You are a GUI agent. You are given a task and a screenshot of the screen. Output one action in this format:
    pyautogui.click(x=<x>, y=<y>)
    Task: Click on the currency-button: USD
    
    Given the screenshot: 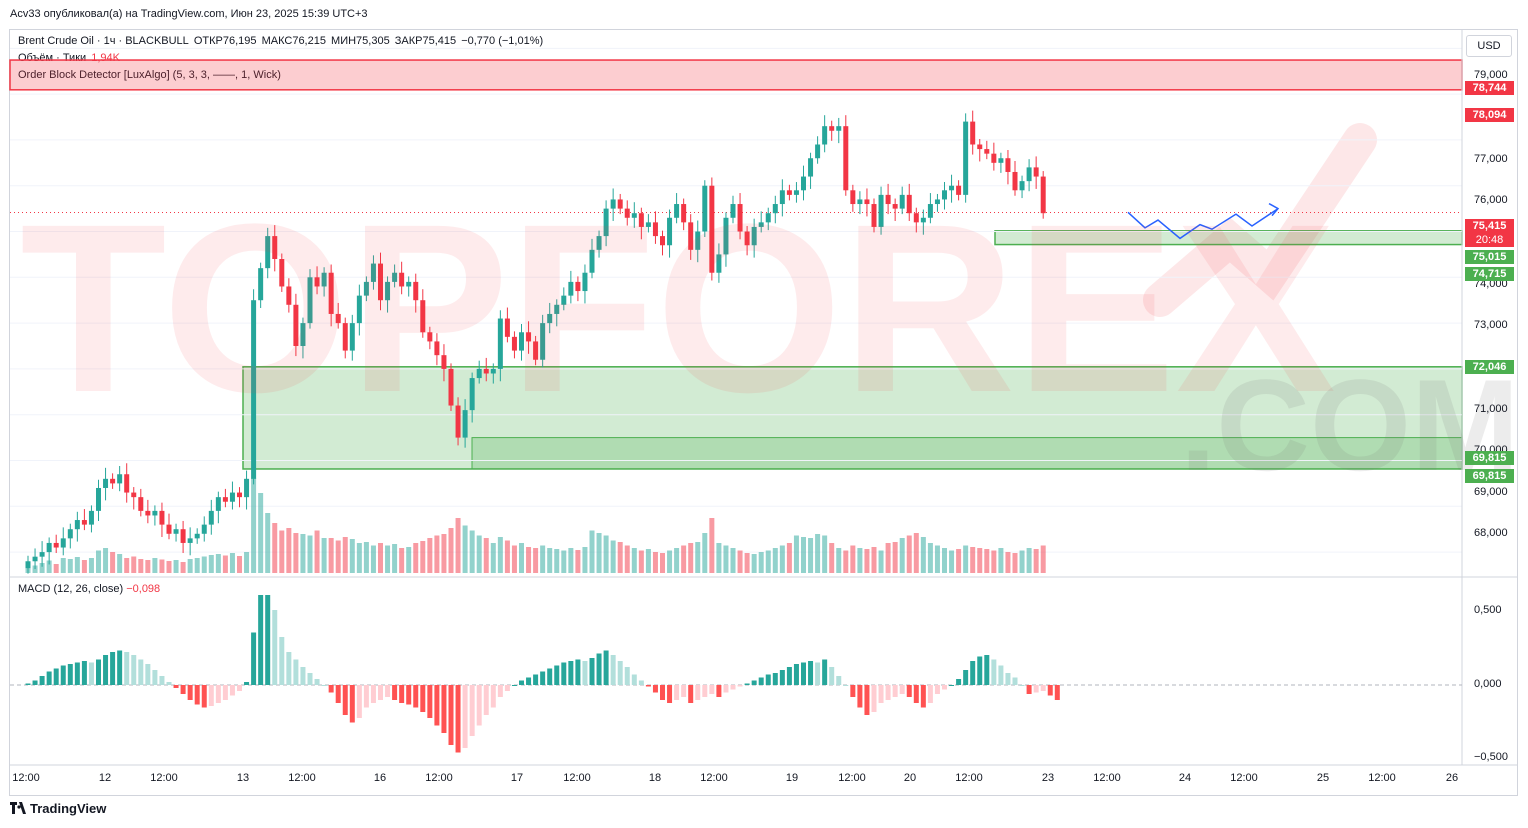 What is the action you would take?
    pyautogui.click(x=1489, y=46)
    